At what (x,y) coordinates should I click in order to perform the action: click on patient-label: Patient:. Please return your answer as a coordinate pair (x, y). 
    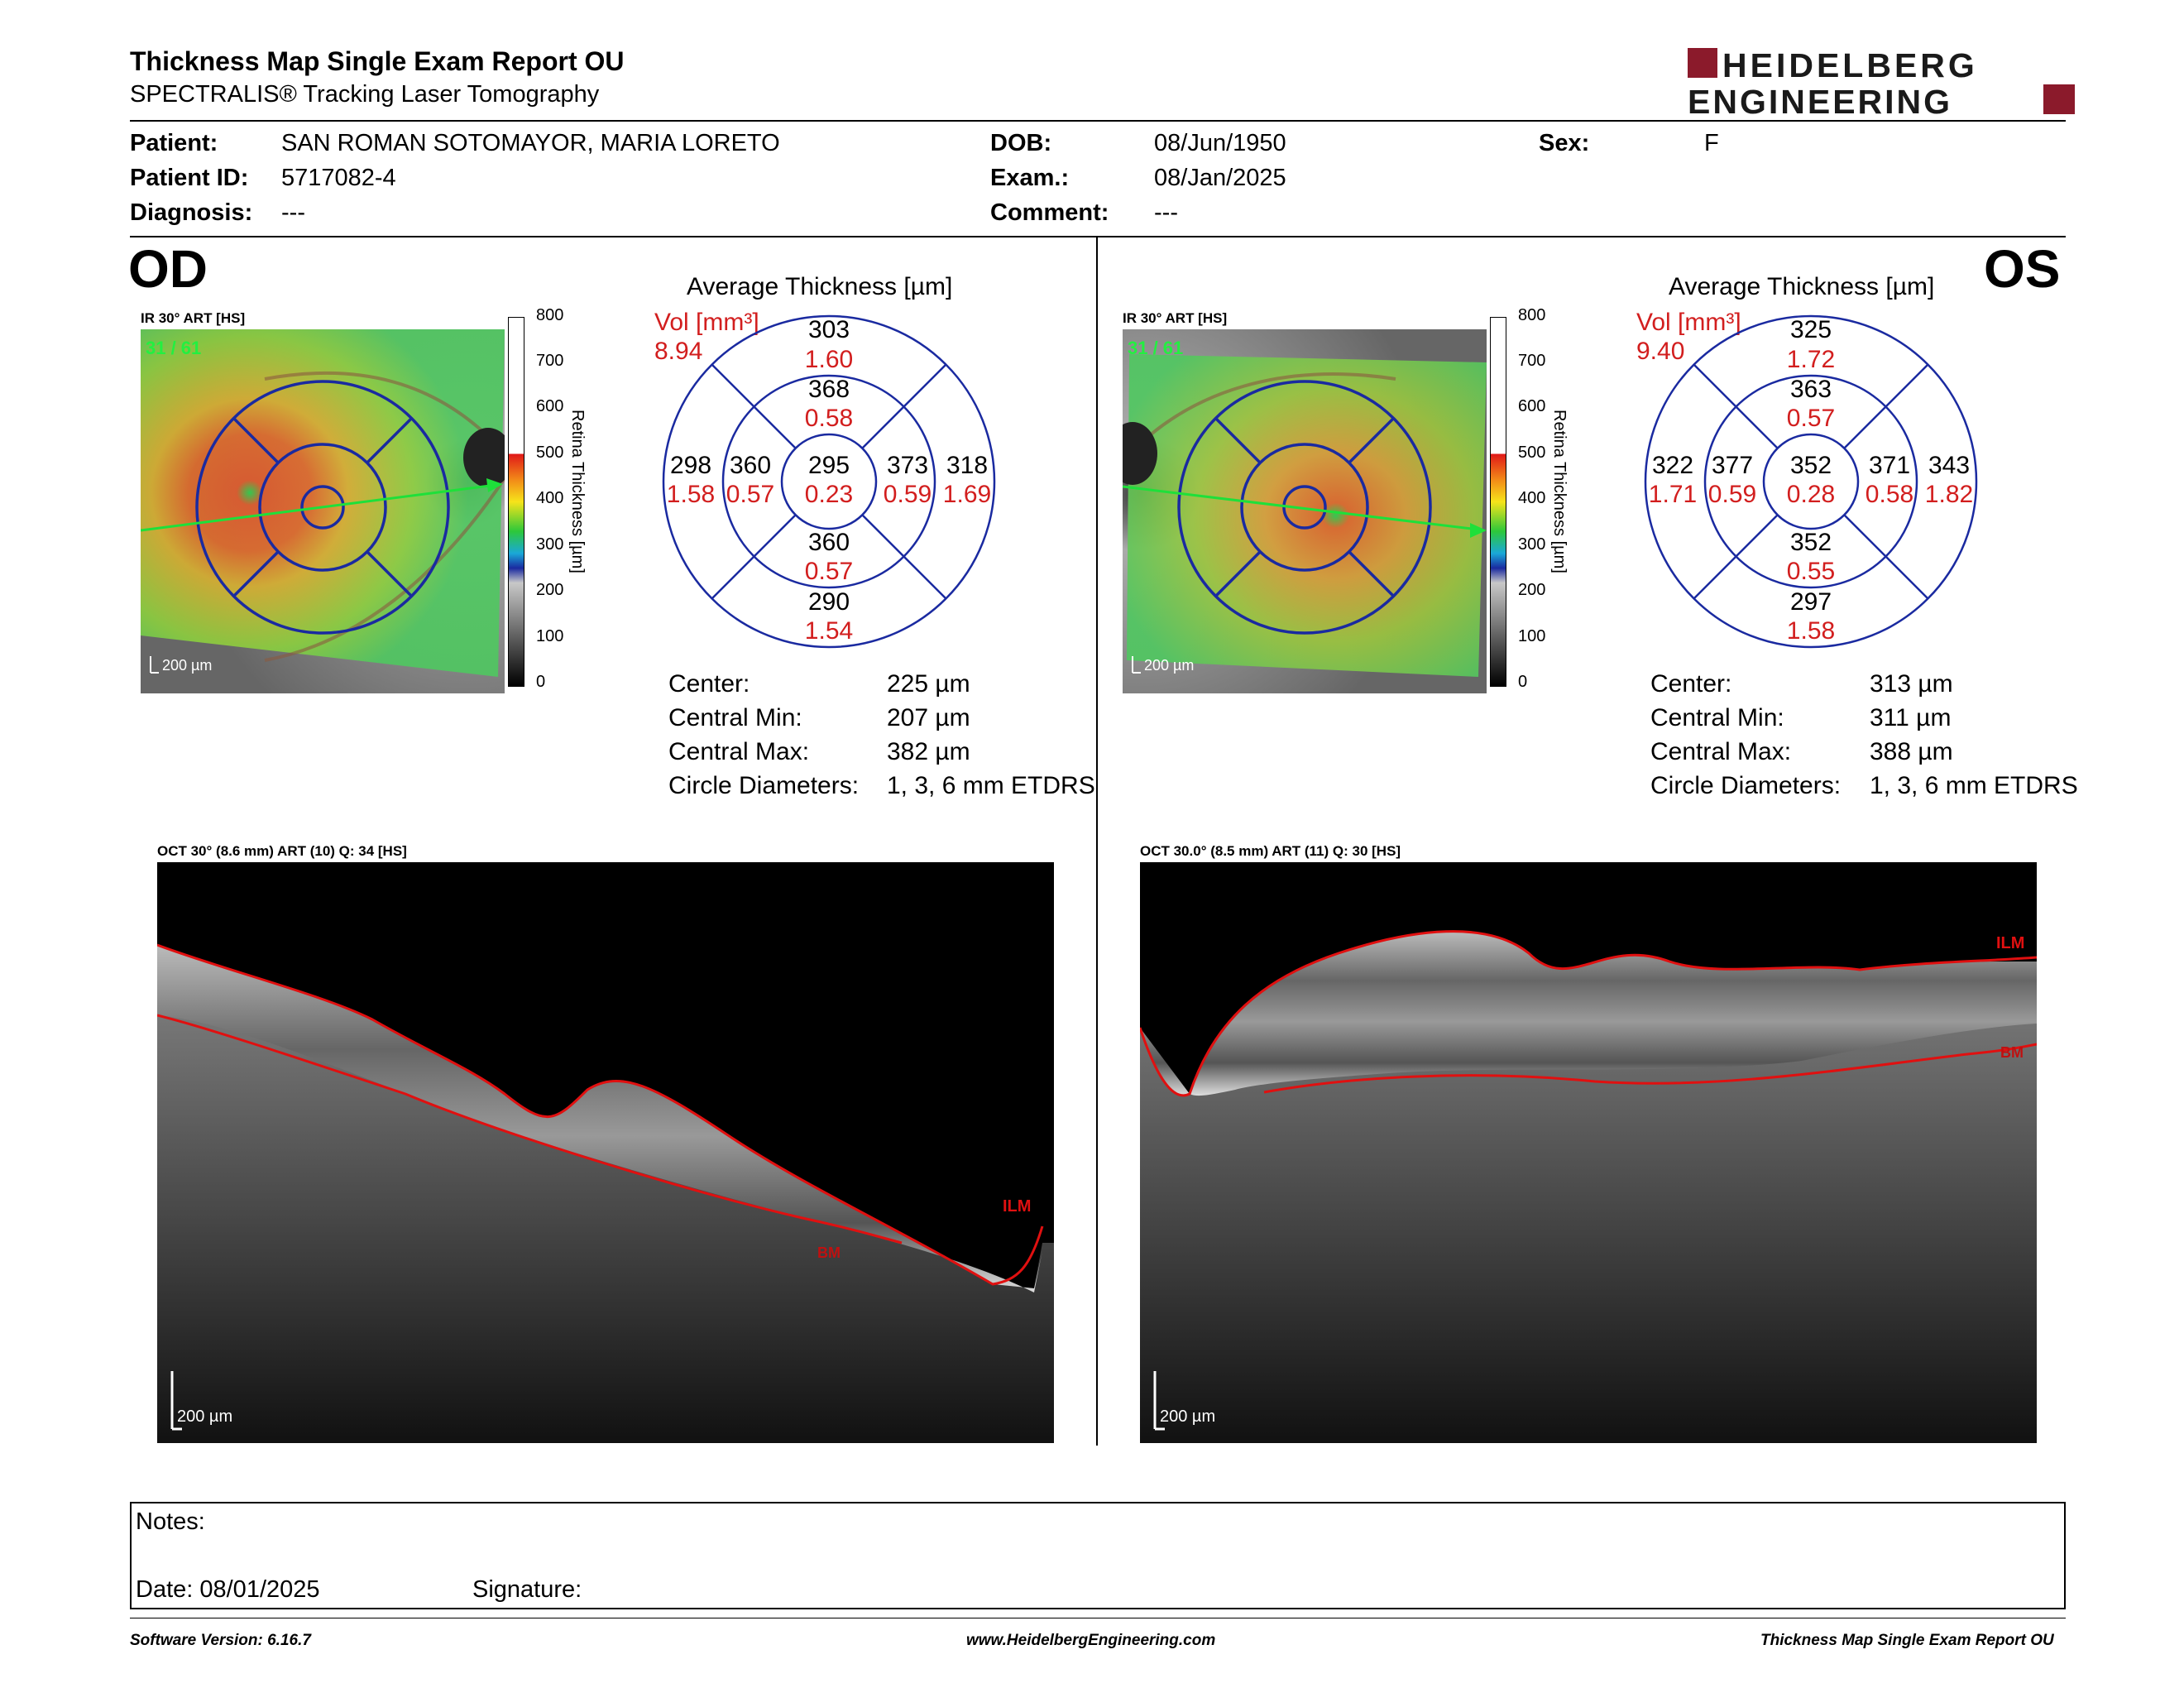
    Looking at the image, I should click on (174, 143).